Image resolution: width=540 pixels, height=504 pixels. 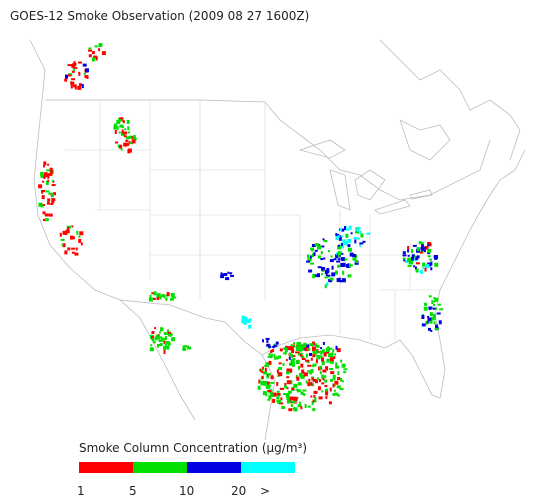 I want to click on legend: 1 5 10 20 >, so click(x=186, y=480).